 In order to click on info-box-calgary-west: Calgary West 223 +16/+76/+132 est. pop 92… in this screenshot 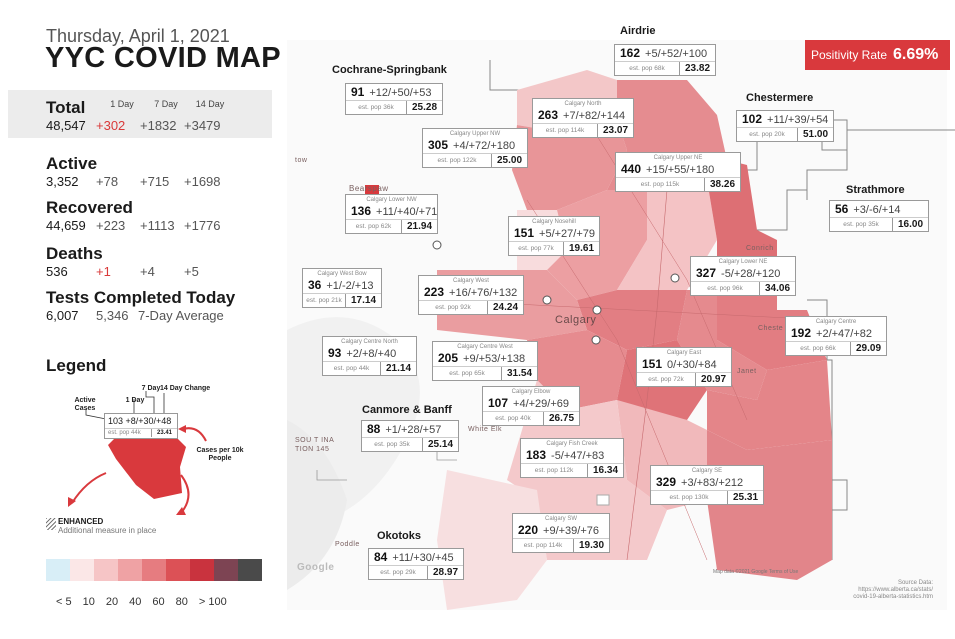, I will do `click(471, 295)`.